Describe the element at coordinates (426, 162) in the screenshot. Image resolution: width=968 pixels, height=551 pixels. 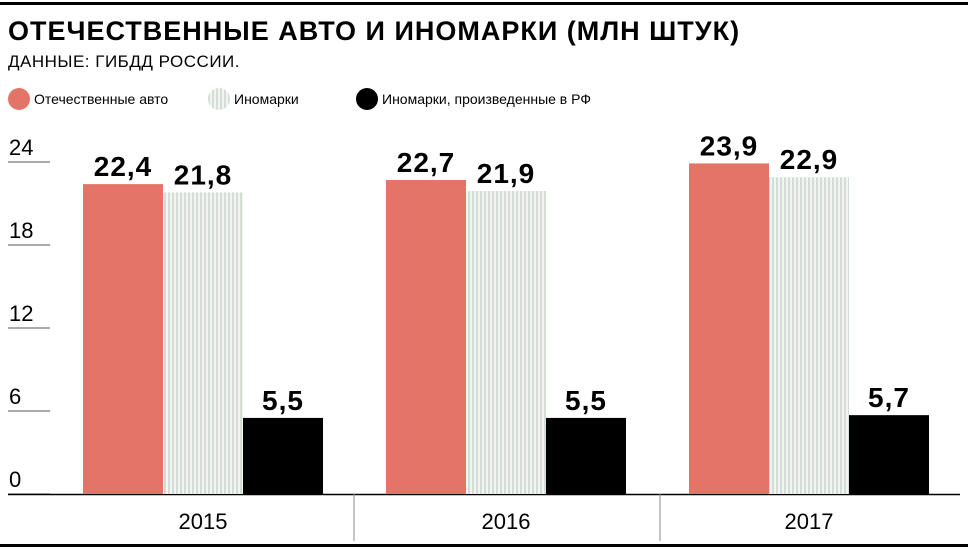
I see `data-label: 22,7` at that location.